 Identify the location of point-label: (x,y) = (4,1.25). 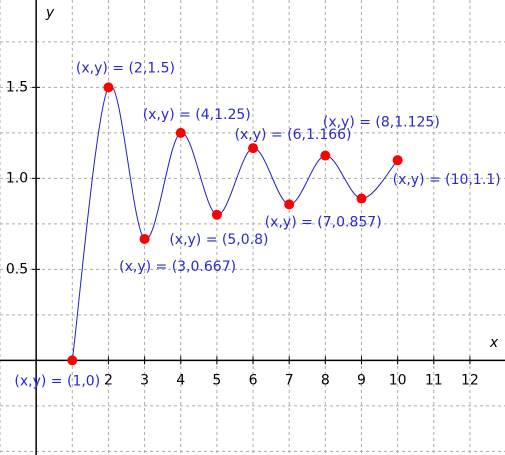
(197, 115).